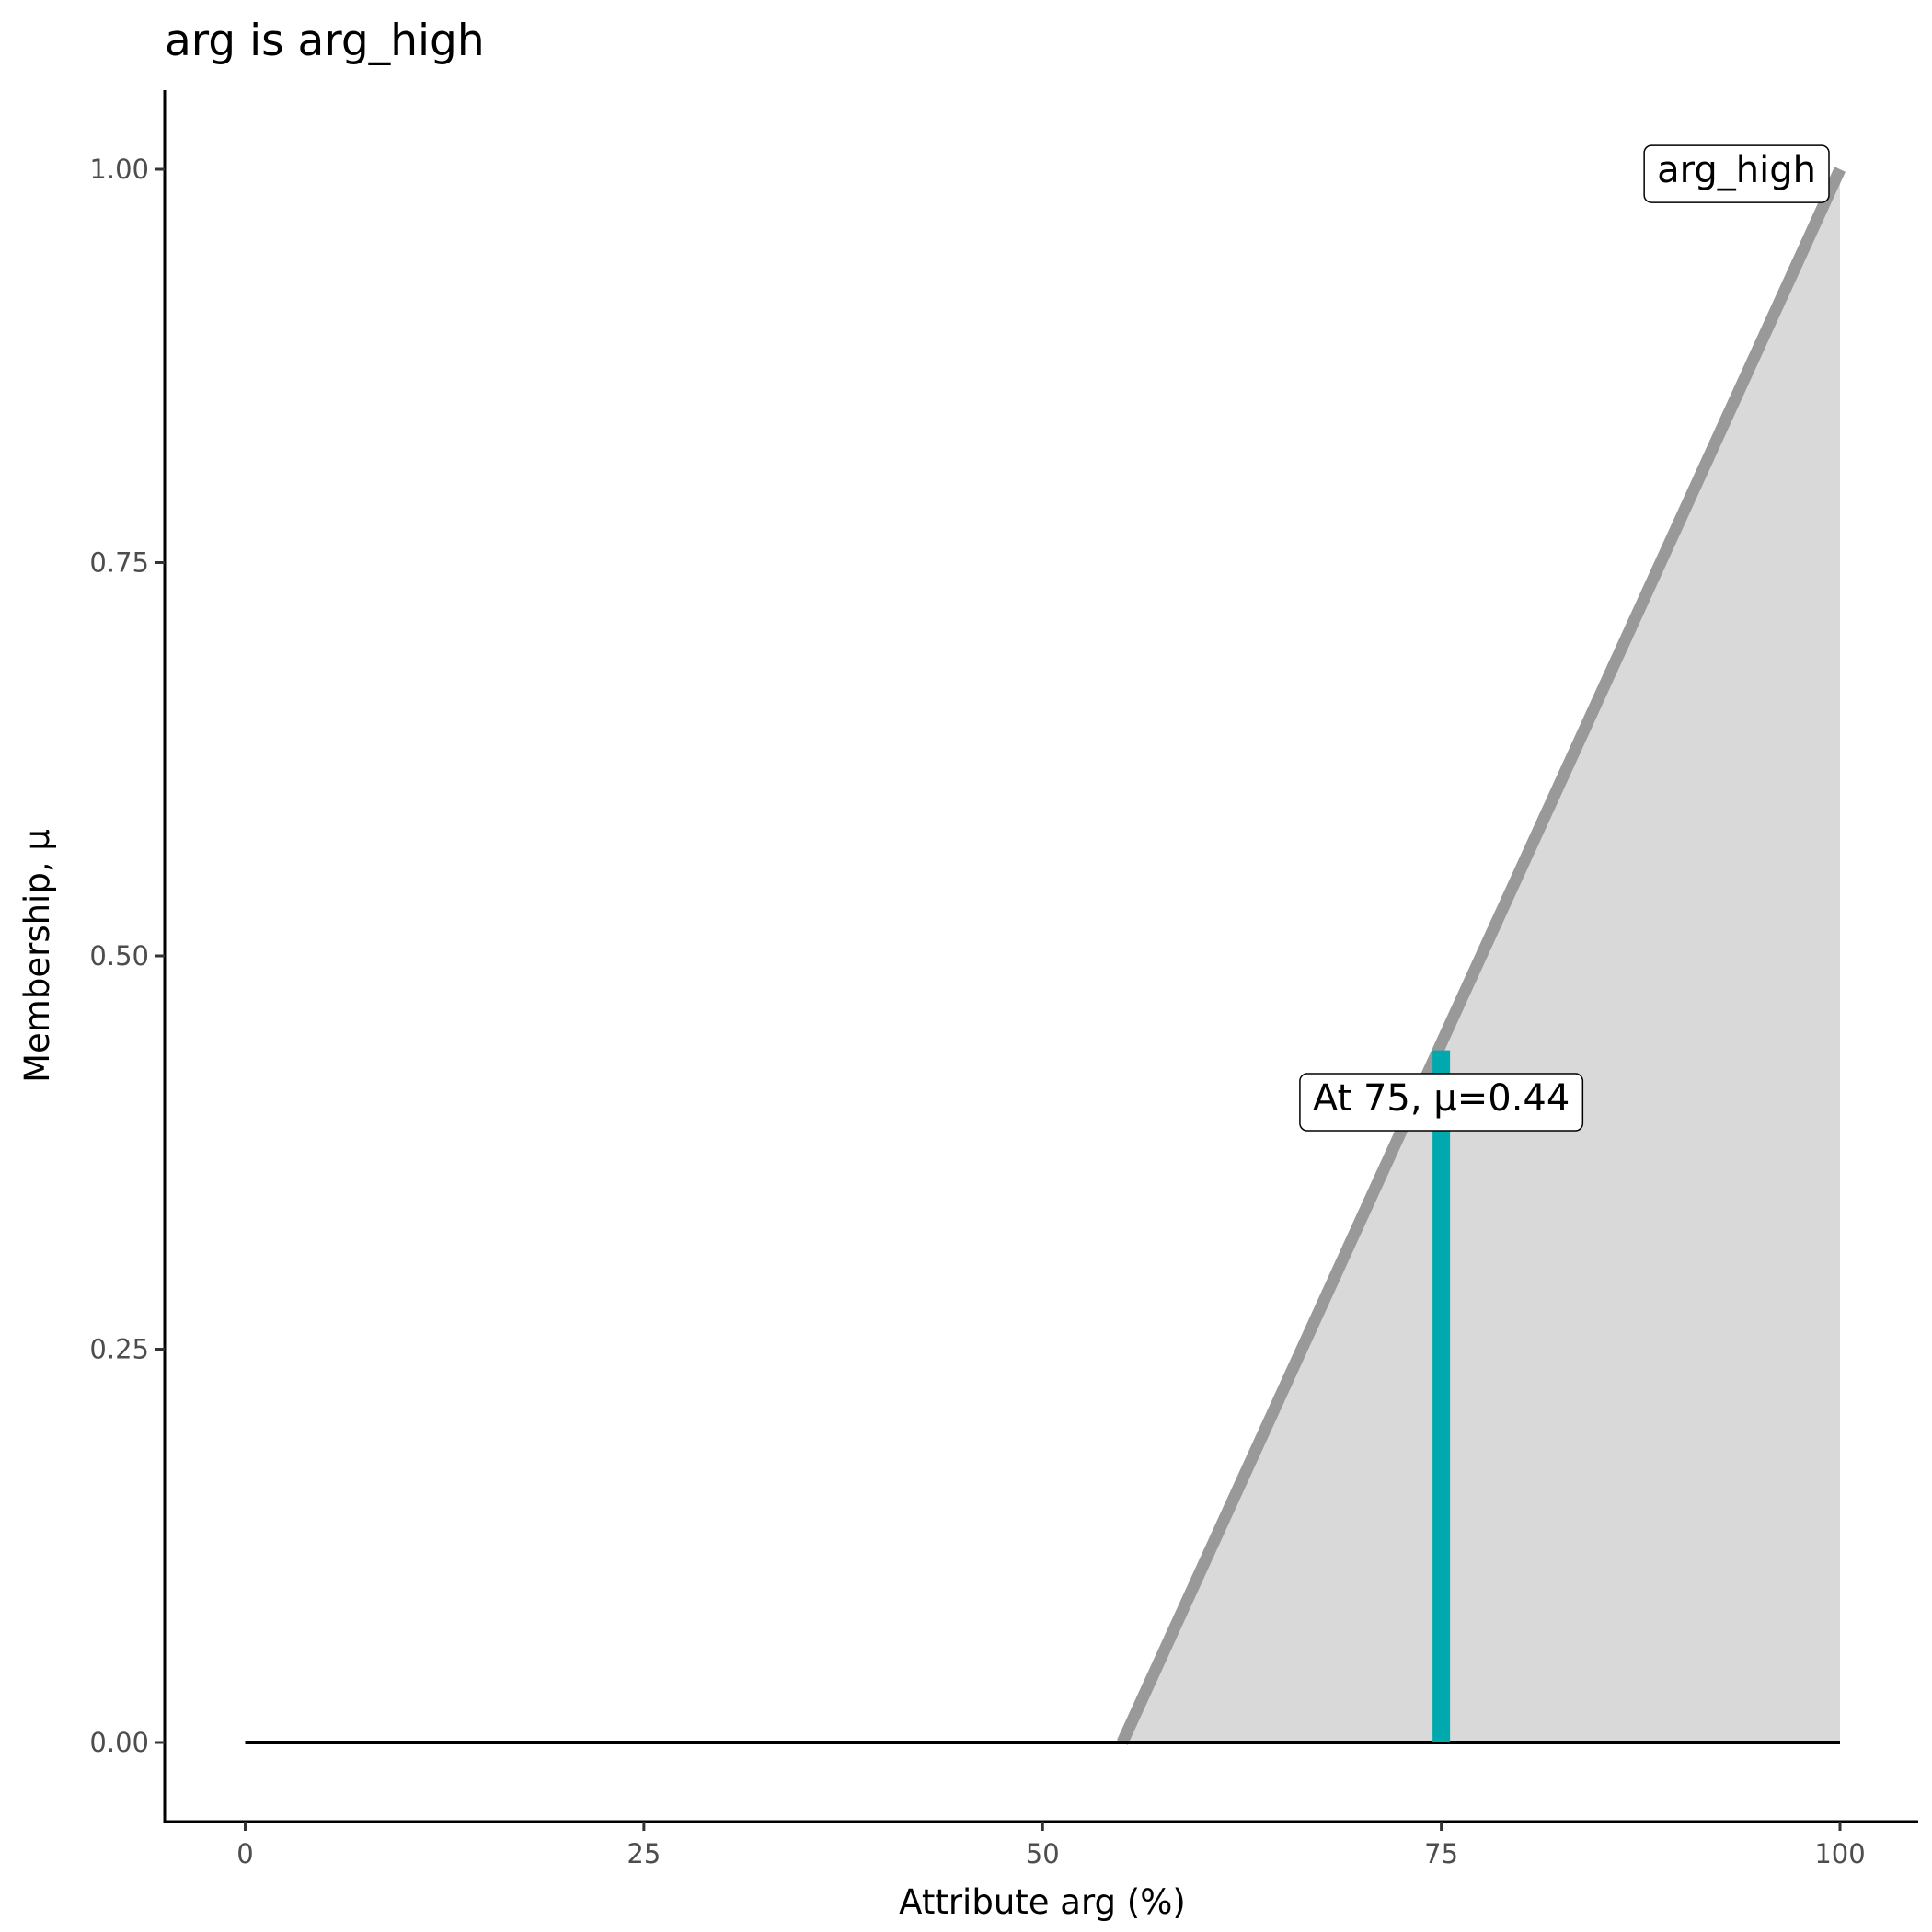  I want to click on chart-title: arg is arg_high, so click(325, 41).